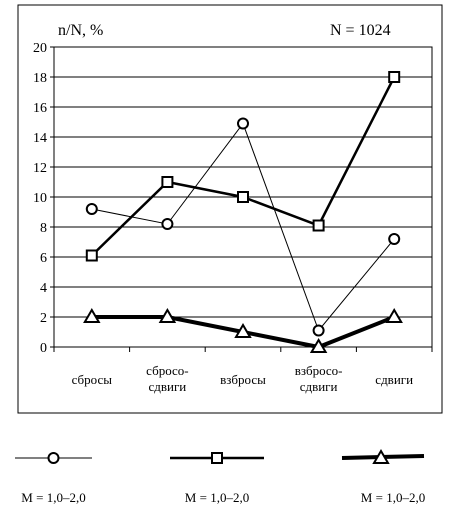  Describe the element at coordinates (360, 30) in the screenshot. I see `n-annotation: N = 1024` at that location.